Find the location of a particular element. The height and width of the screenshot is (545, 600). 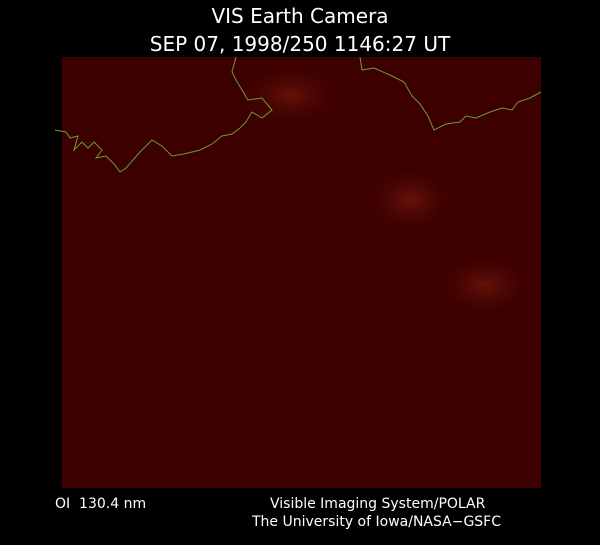

timestamp: SEP 07, 1998/250 1146:27 UT is located at coordinates (300, 44).